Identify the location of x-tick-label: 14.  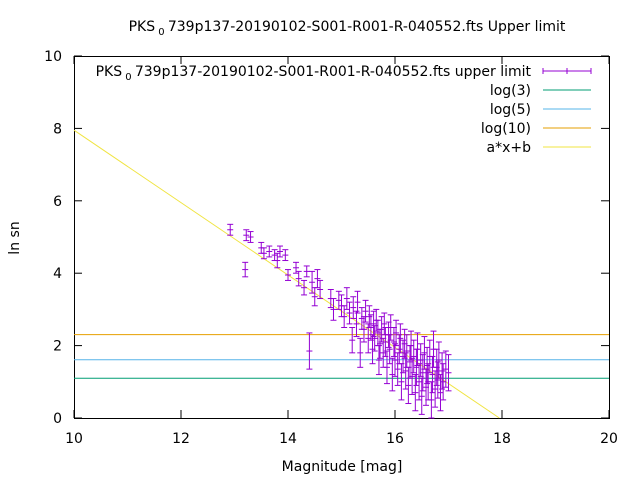
(288, 439).